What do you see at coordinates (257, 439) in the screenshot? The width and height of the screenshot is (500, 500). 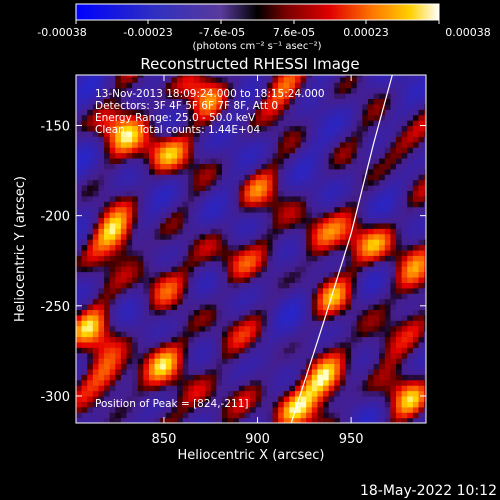 I see `x-tick-label: 900` at bounding box center [257, 439].